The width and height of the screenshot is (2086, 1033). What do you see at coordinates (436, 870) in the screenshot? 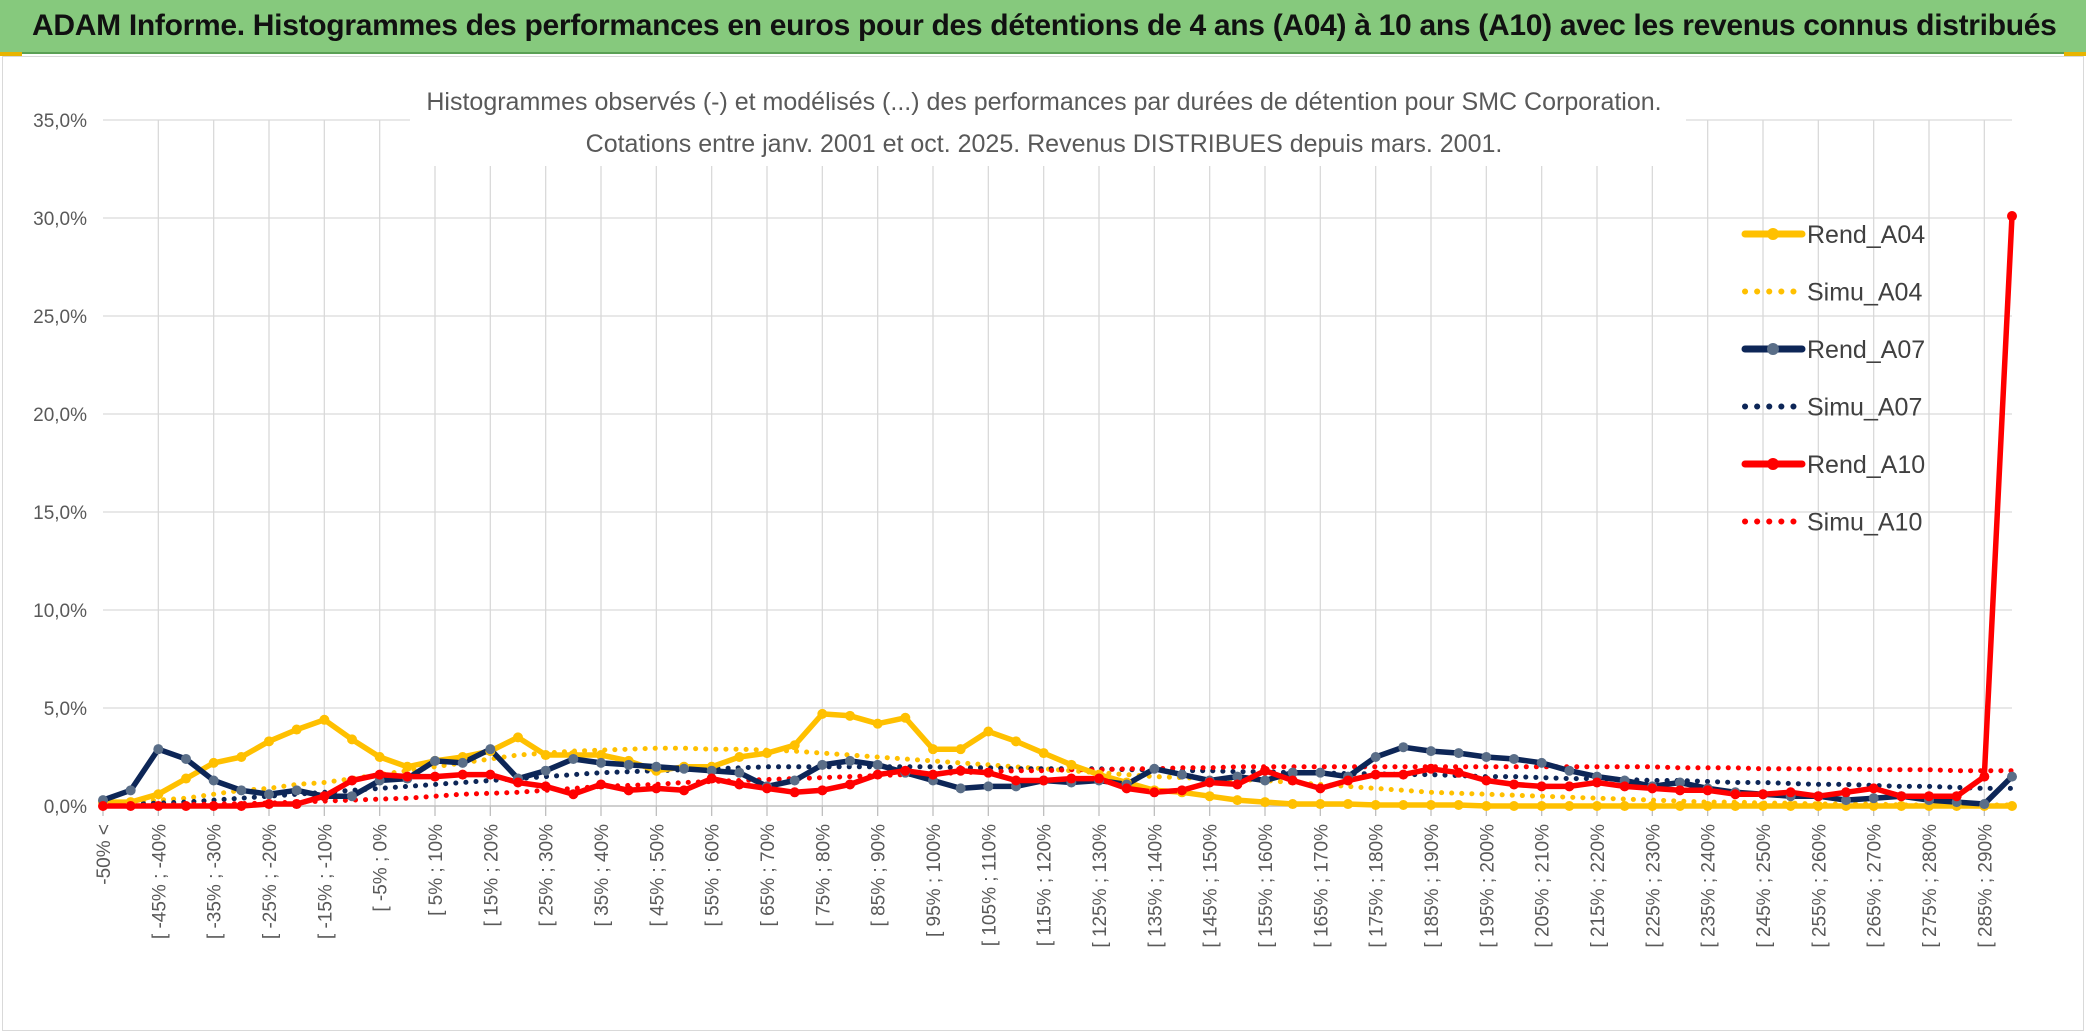
I see `x-tick-label: [ 5% ; 10%` at bounding box center [436, 870].